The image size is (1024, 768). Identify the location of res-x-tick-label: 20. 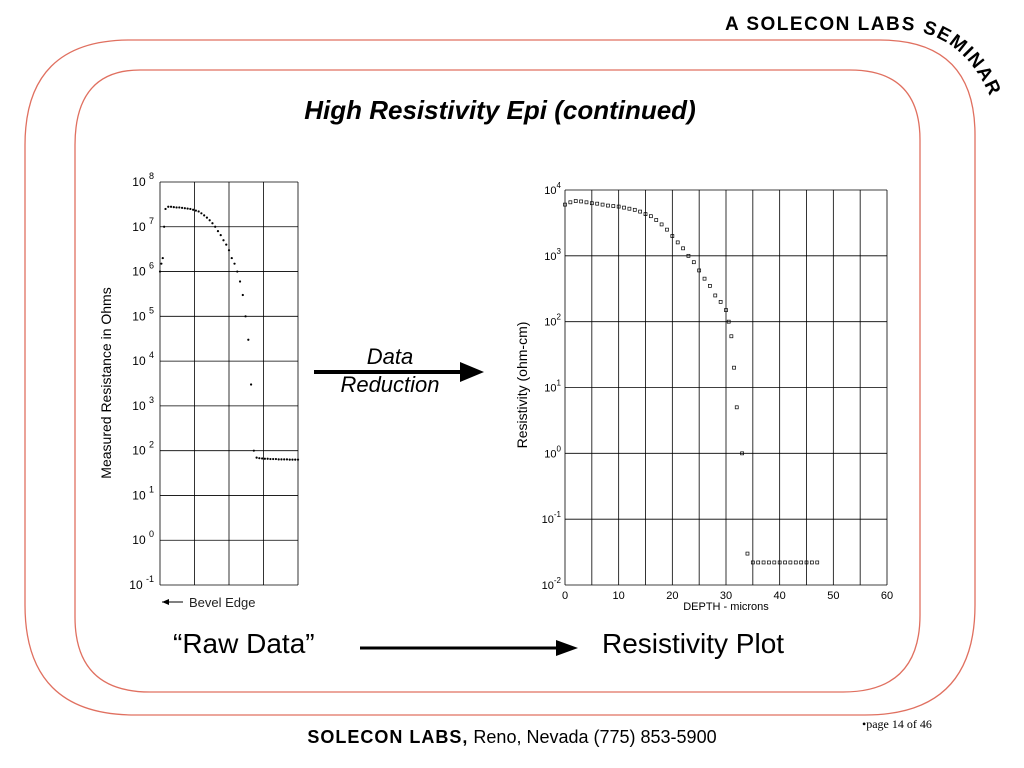
(672, 596).